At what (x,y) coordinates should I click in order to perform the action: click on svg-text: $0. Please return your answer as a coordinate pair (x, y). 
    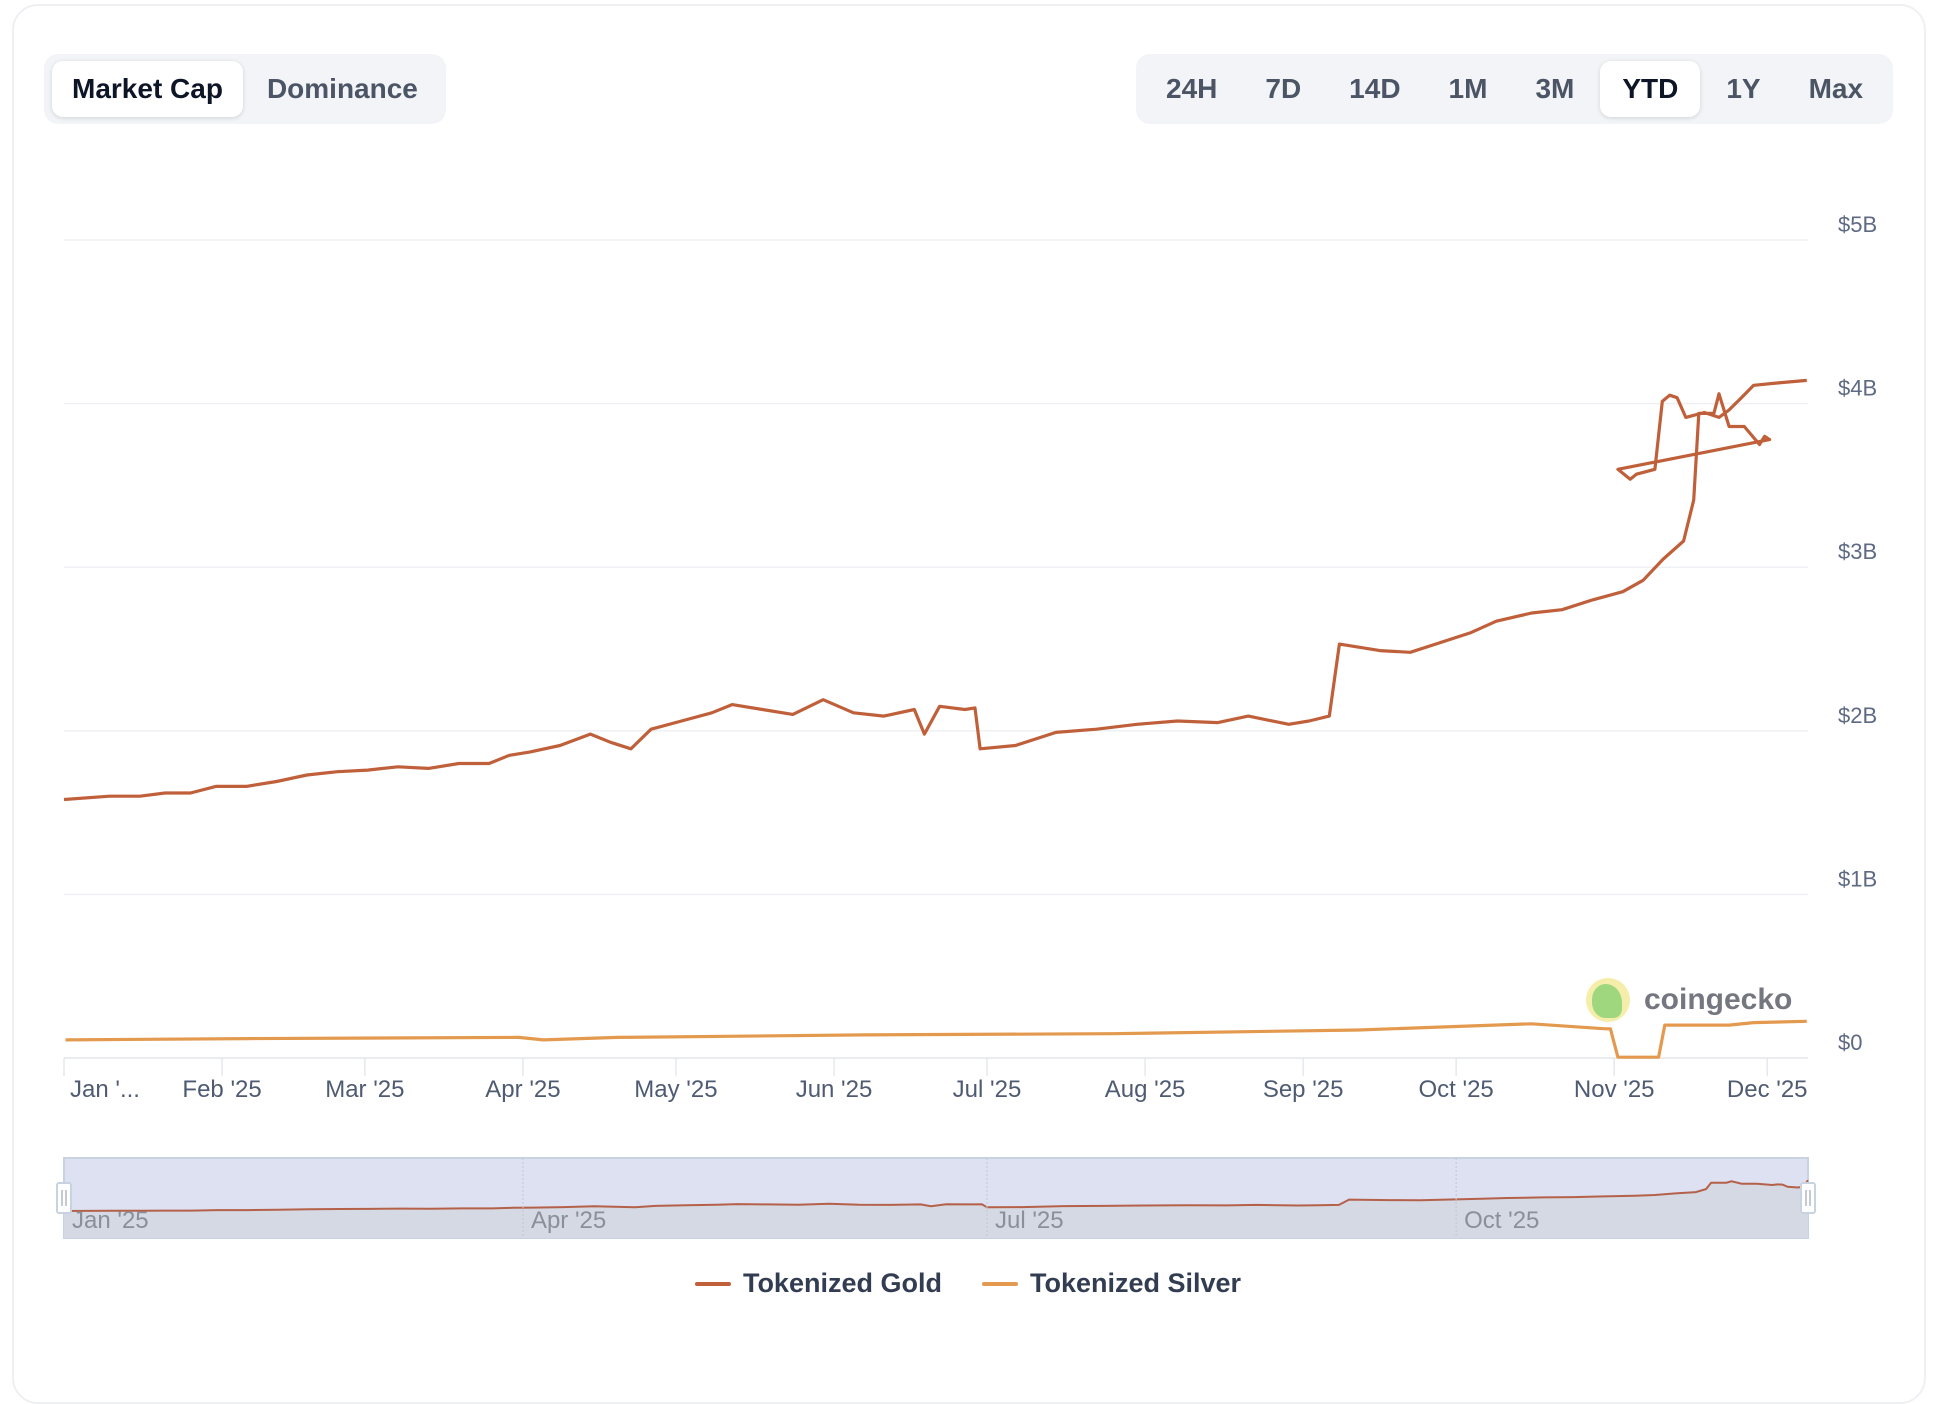
    Looking at the image, I should click on (1850, 1042).